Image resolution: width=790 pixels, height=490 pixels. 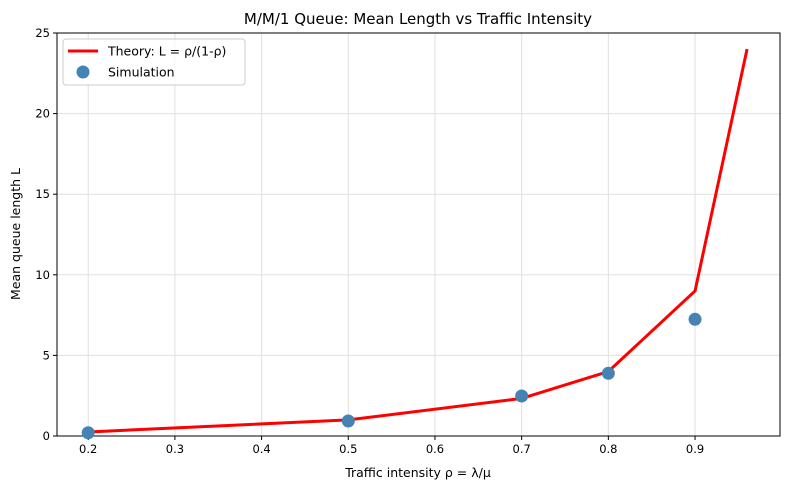 I want to click on x-tick-label: 0.3, so click(x=175, y=449).